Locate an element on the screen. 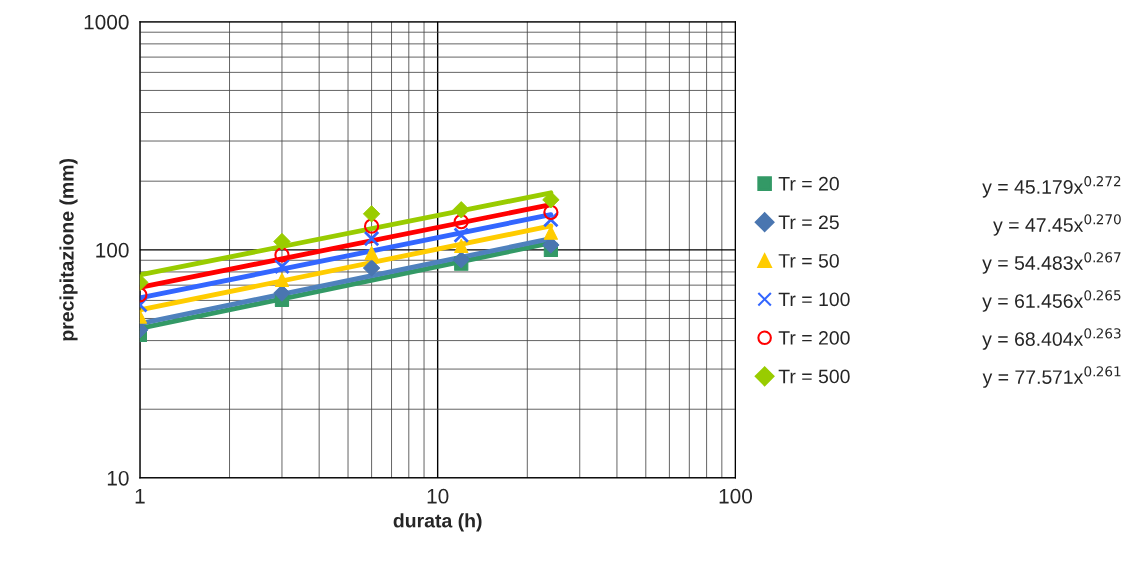 Image resolution: width=1128 pixels, height=573 pixels. legend-label: Tr = 200 is located at coordinates (814, 338).